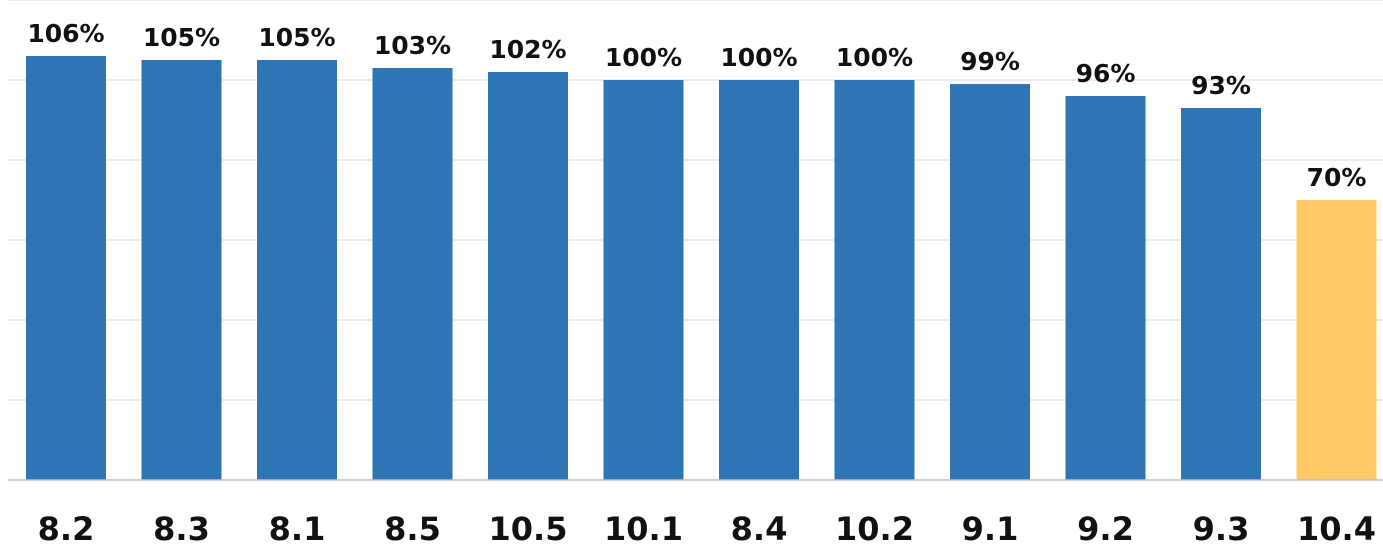  What do you see at coordinates (643, 528) in the screenshot?
I see `x-tick-label: 10.1` at bounding box center [643, 528].